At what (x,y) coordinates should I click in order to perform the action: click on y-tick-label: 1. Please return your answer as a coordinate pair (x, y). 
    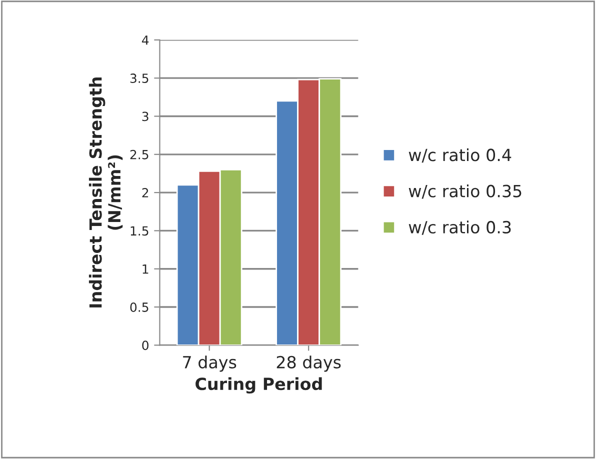
    Looking at the image, I should click on (145, 269).